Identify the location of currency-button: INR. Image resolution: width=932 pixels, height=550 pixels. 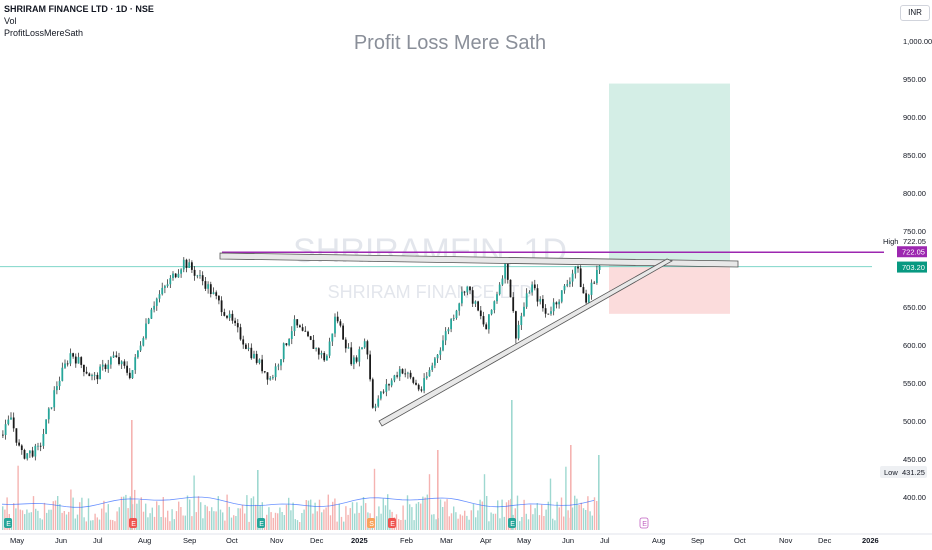
(915, 13).